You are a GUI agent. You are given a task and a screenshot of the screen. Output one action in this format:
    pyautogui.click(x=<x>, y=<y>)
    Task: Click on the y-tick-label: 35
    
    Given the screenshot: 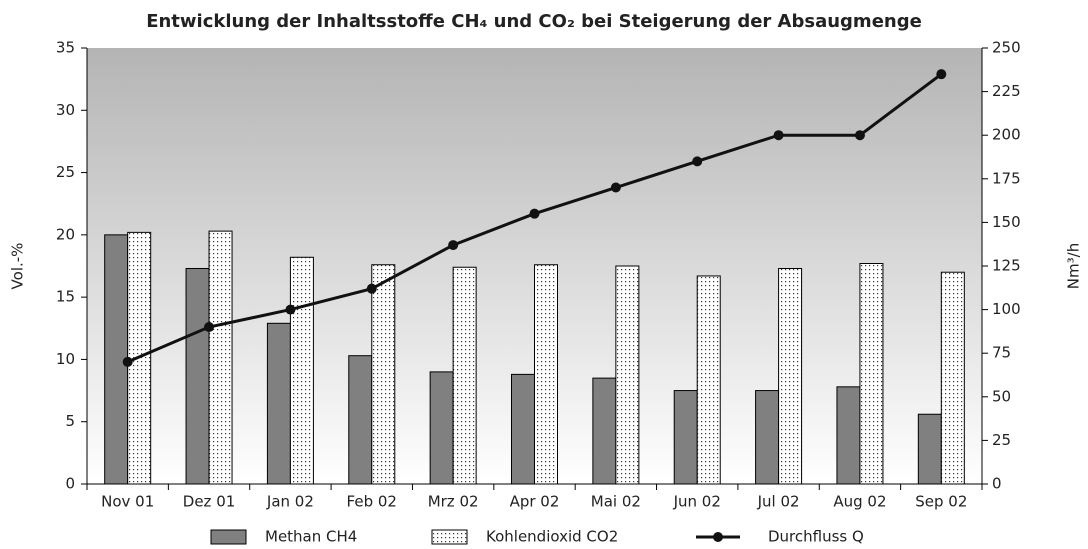 What is the action you would take?
    pyautogui.click(x=65, y=48)
    